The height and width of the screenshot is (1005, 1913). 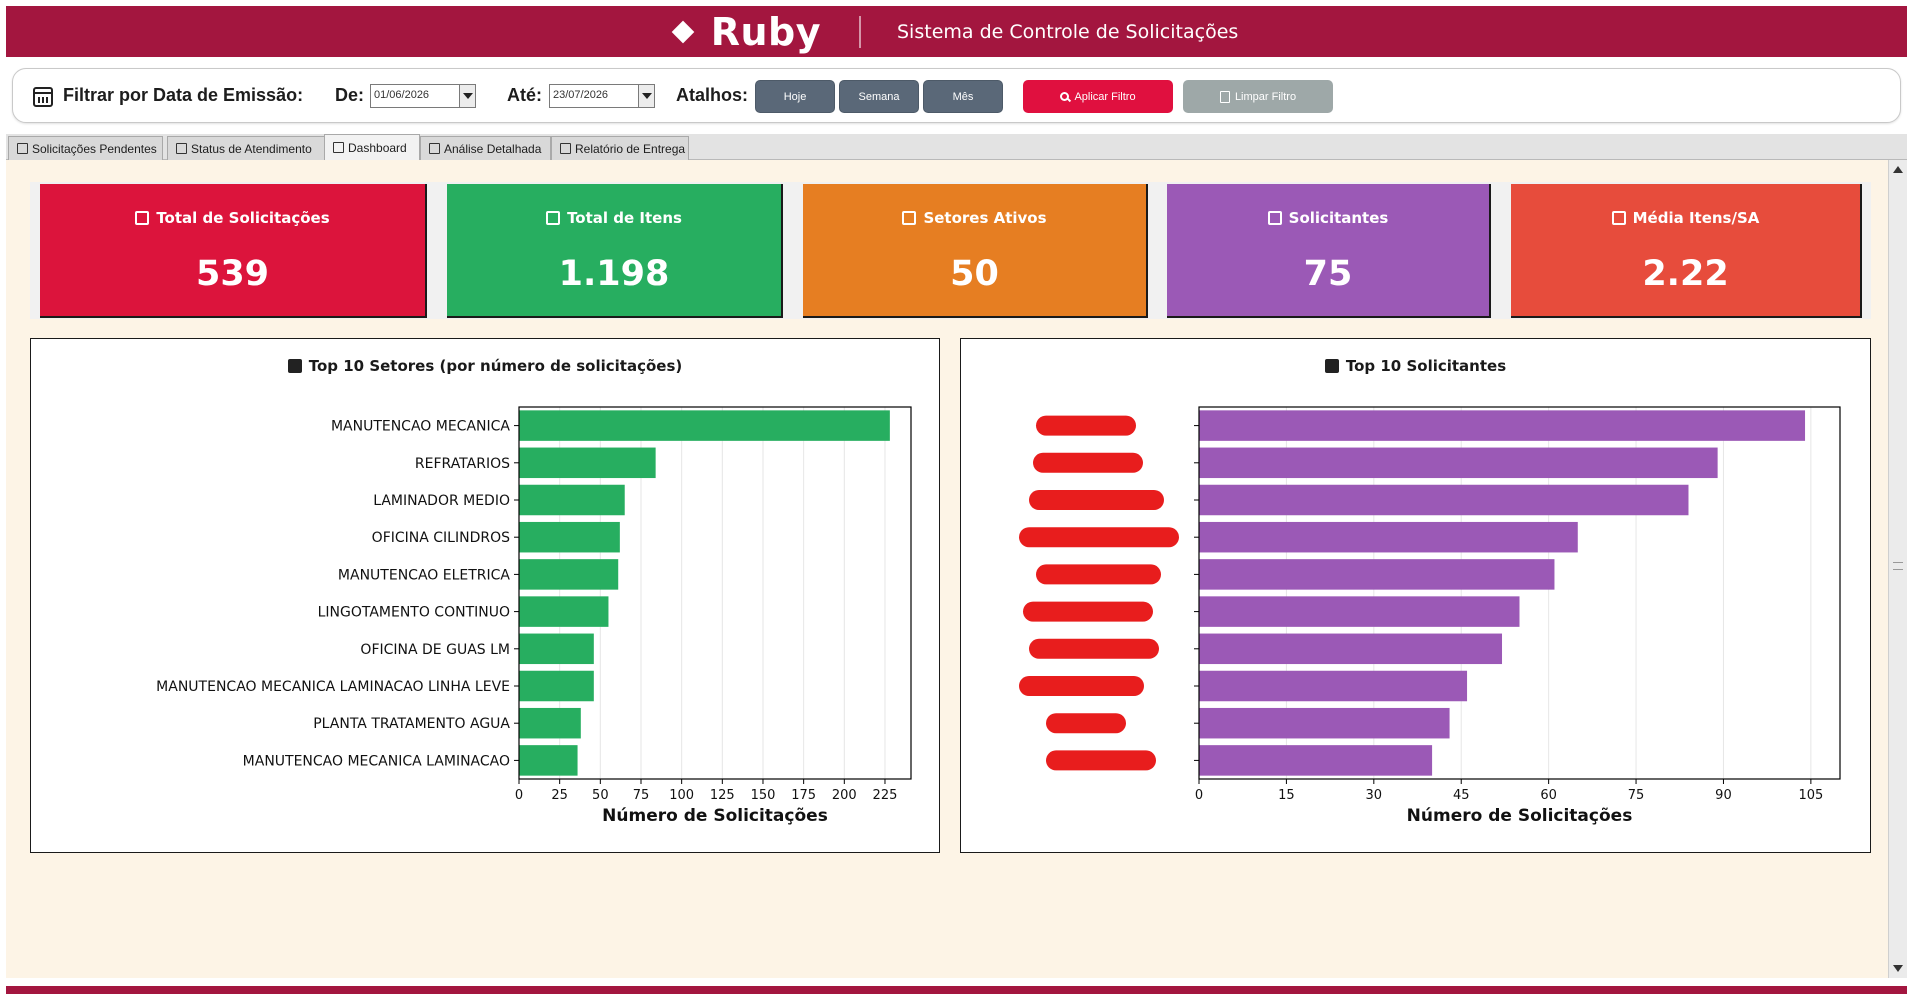 I want to click on search-icon, so click(x=1065, y=96).